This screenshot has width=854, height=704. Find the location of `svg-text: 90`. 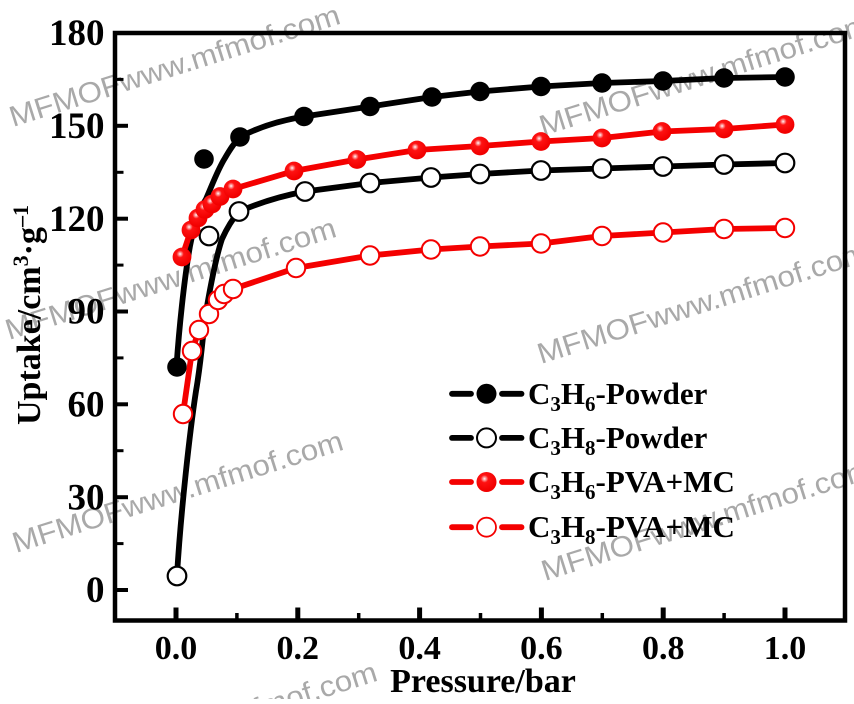

svg-text: 90 is located at coordinates (86, 312).